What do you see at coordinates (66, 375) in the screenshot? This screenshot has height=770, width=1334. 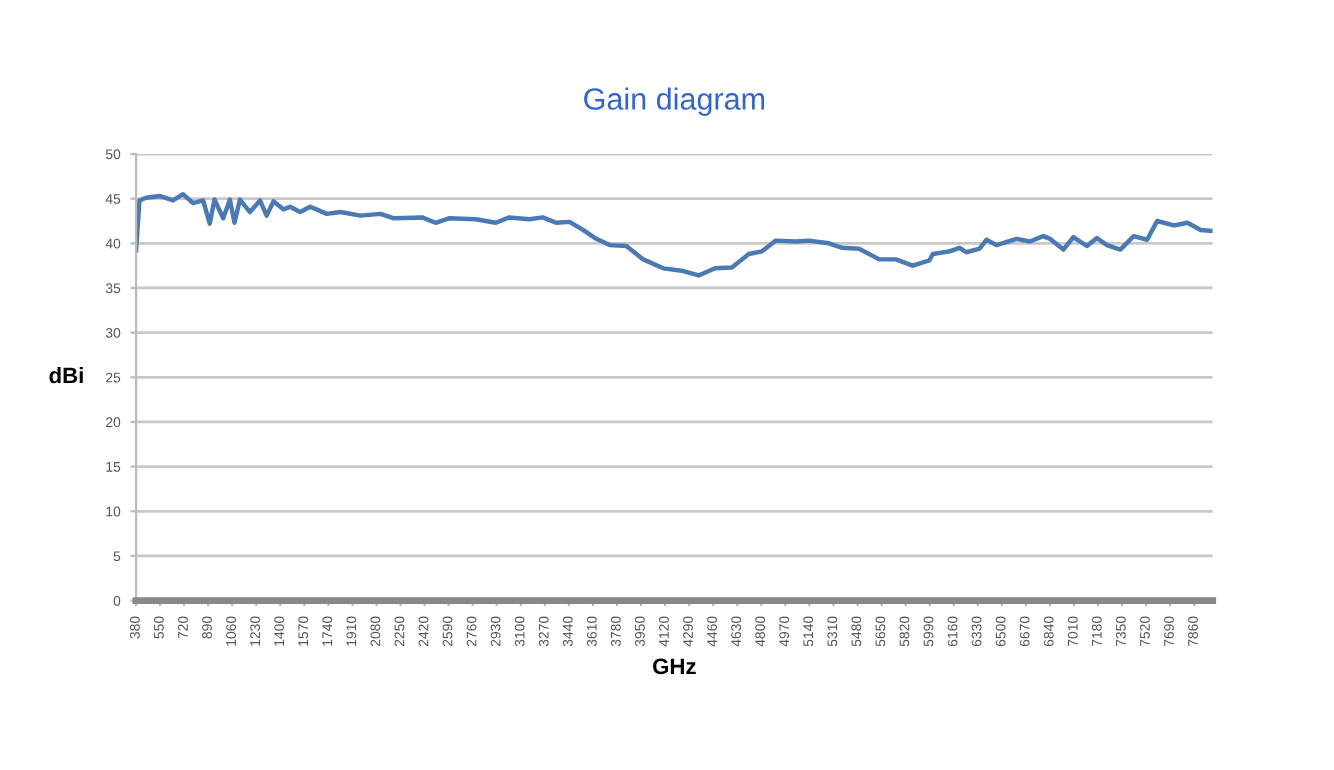 I see `y-axis-title: dBi` at bounding box center [66, 375].